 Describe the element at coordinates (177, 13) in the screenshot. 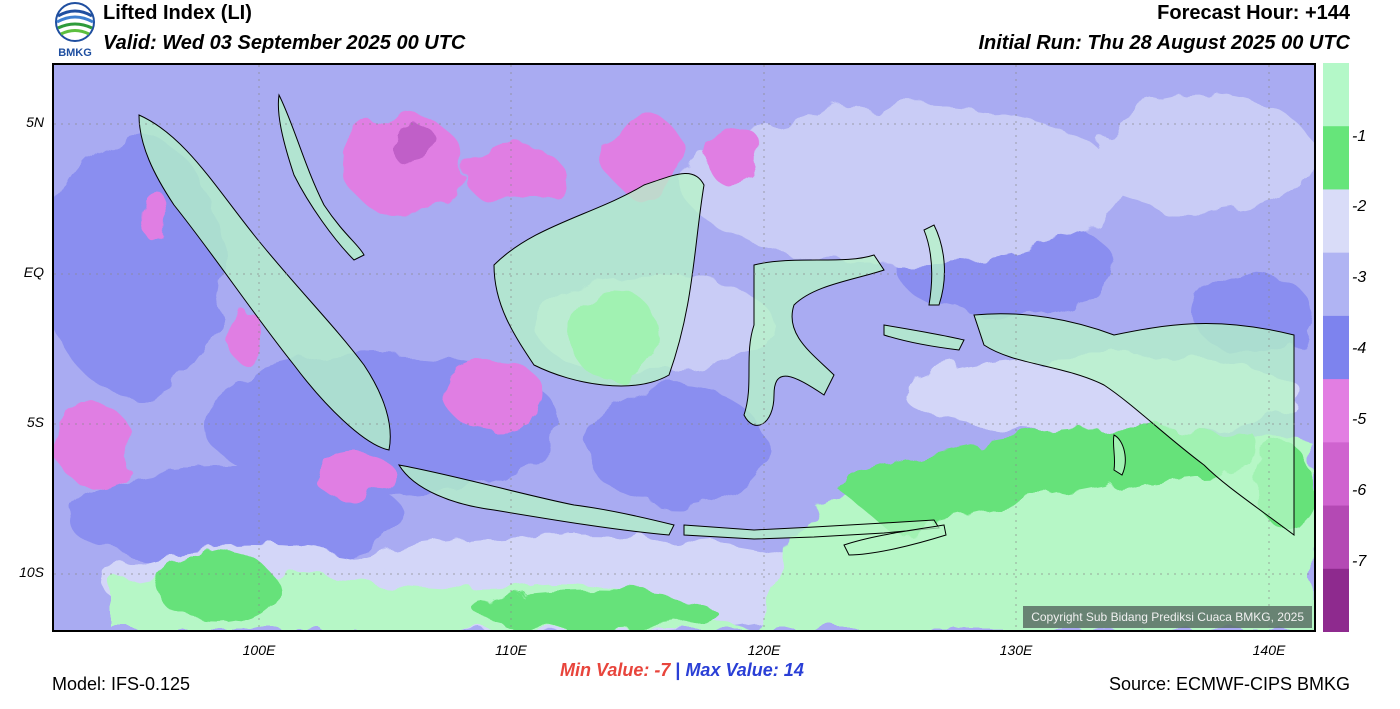

I see `map-title: Lifted Index (LI)` at that location.